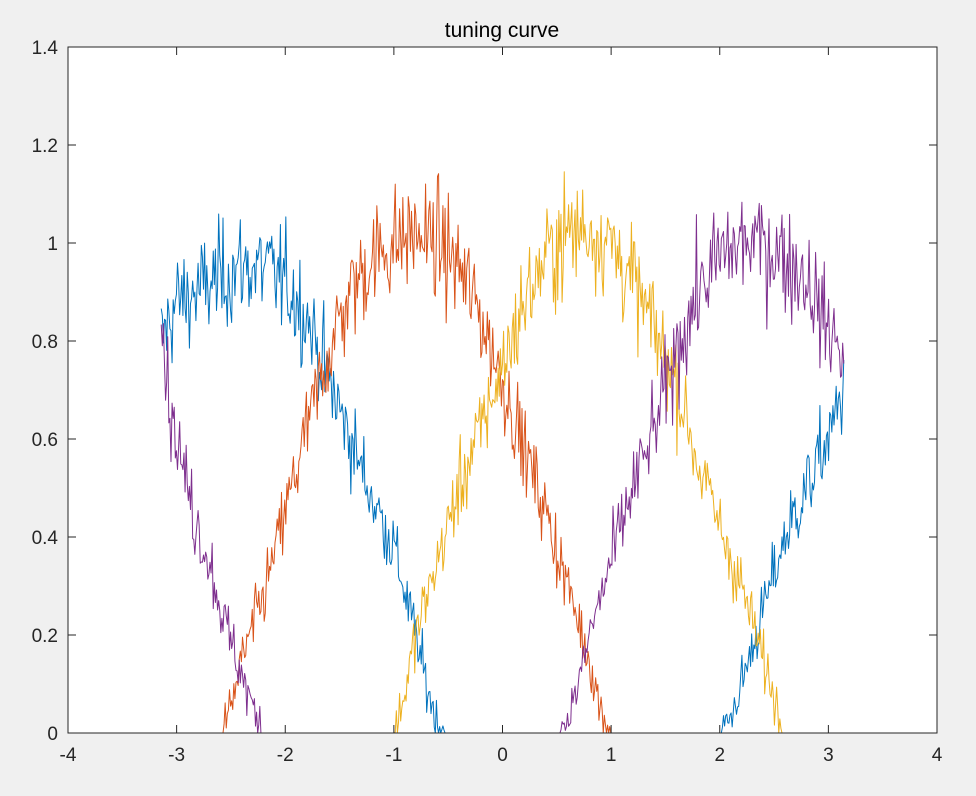  I want to click on y-tick-label: 0.6, so click(45, 440).